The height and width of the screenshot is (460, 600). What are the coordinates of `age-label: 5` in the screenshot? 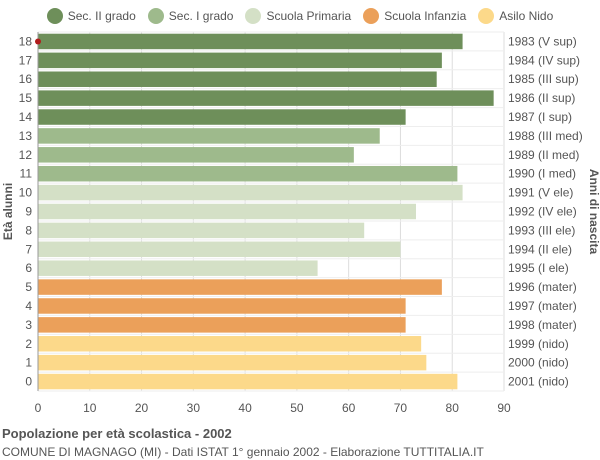 It's located at (28, 287).